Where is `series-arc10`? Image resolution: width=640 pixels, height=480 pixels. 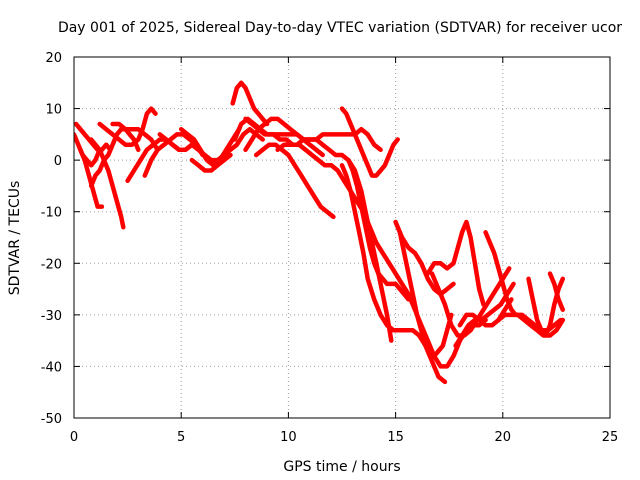 series-arc10 is located at coordinates (211, 144).